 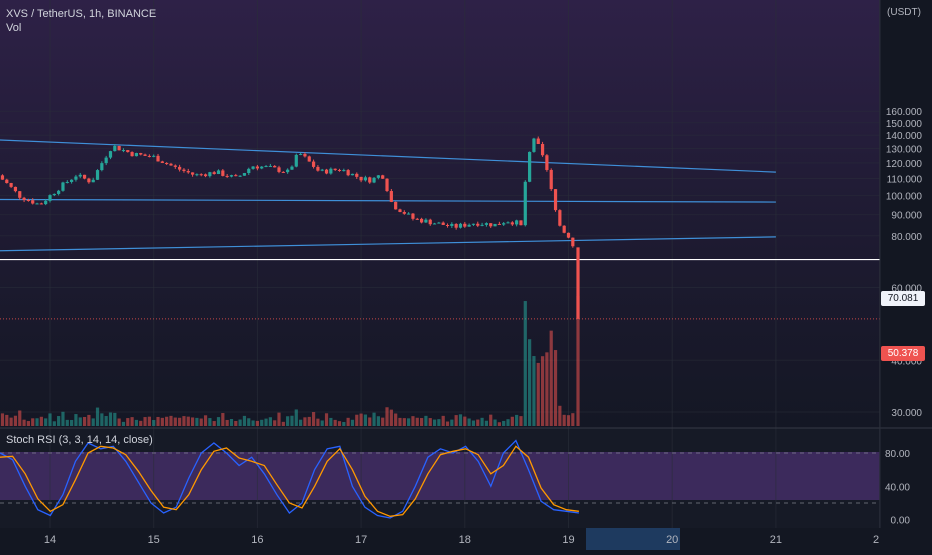 What do you see at coordinates (289, 479) in the screenshot?
I see `stoch-k-line` at bounding box center [289, 479].